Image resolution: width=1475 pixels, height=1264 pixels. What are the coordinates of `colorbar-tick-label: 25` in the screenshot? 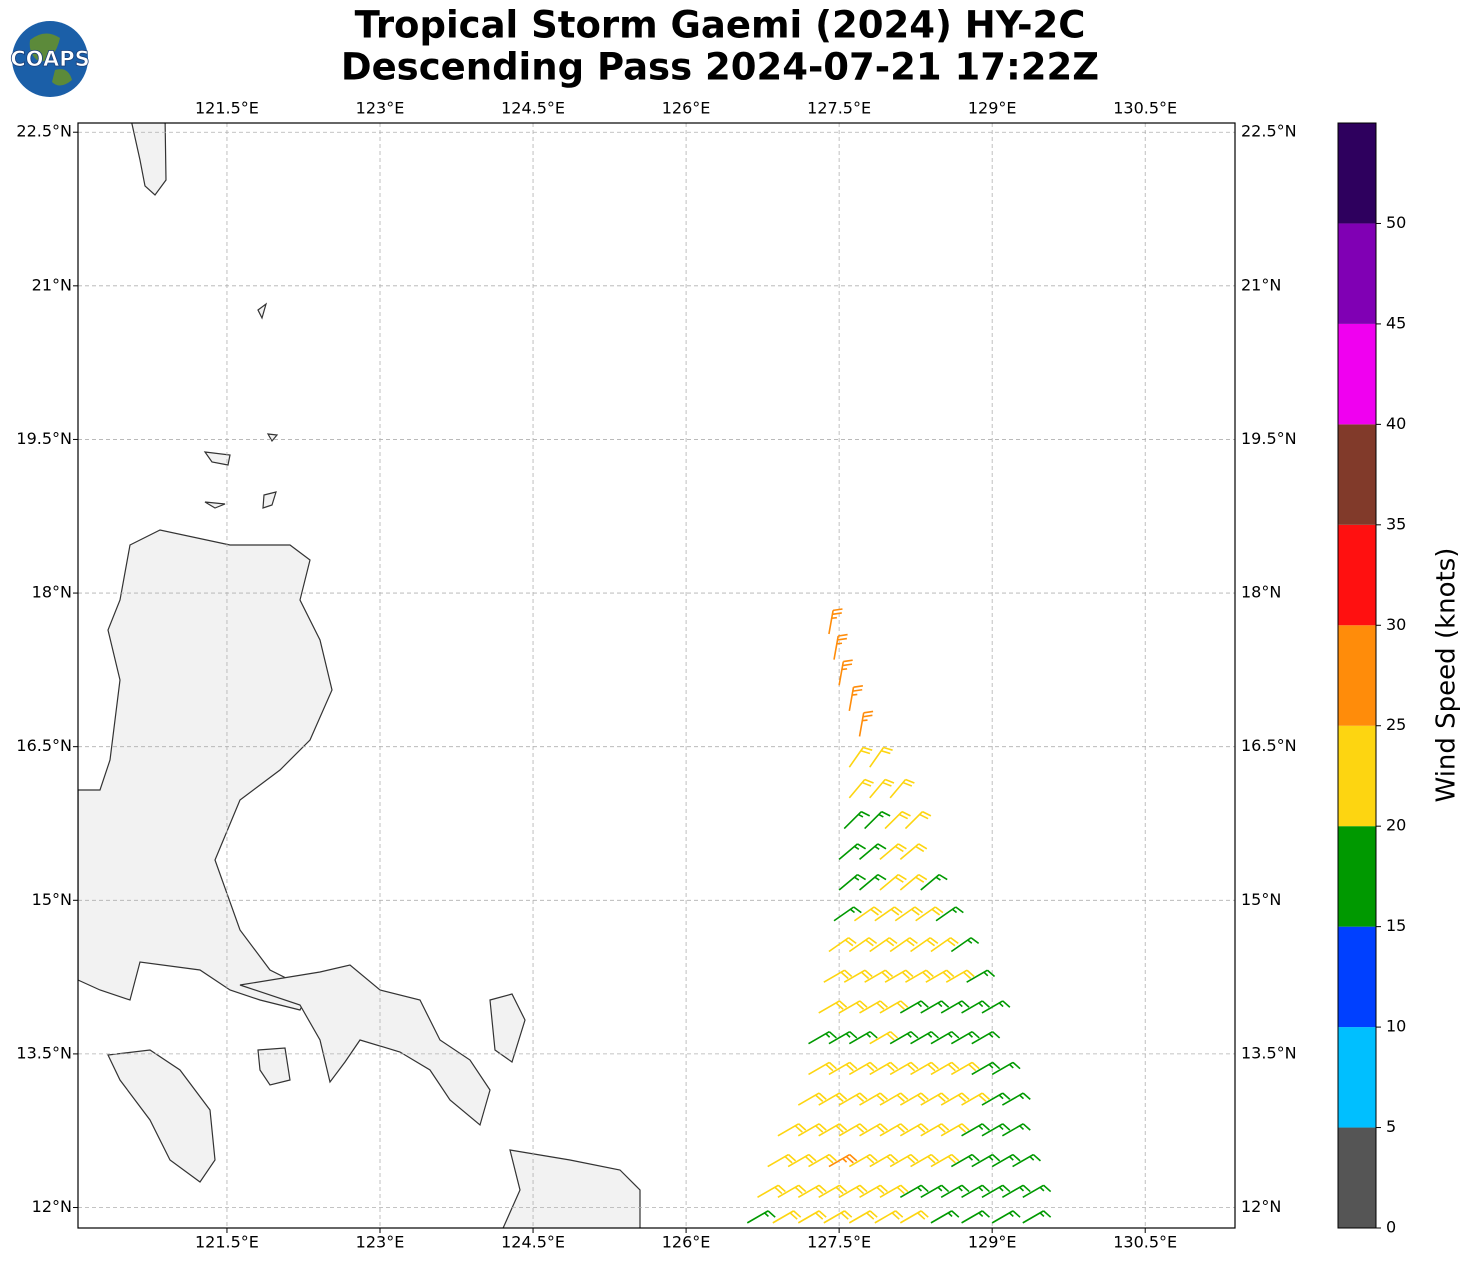 It's located at (1396, 724).